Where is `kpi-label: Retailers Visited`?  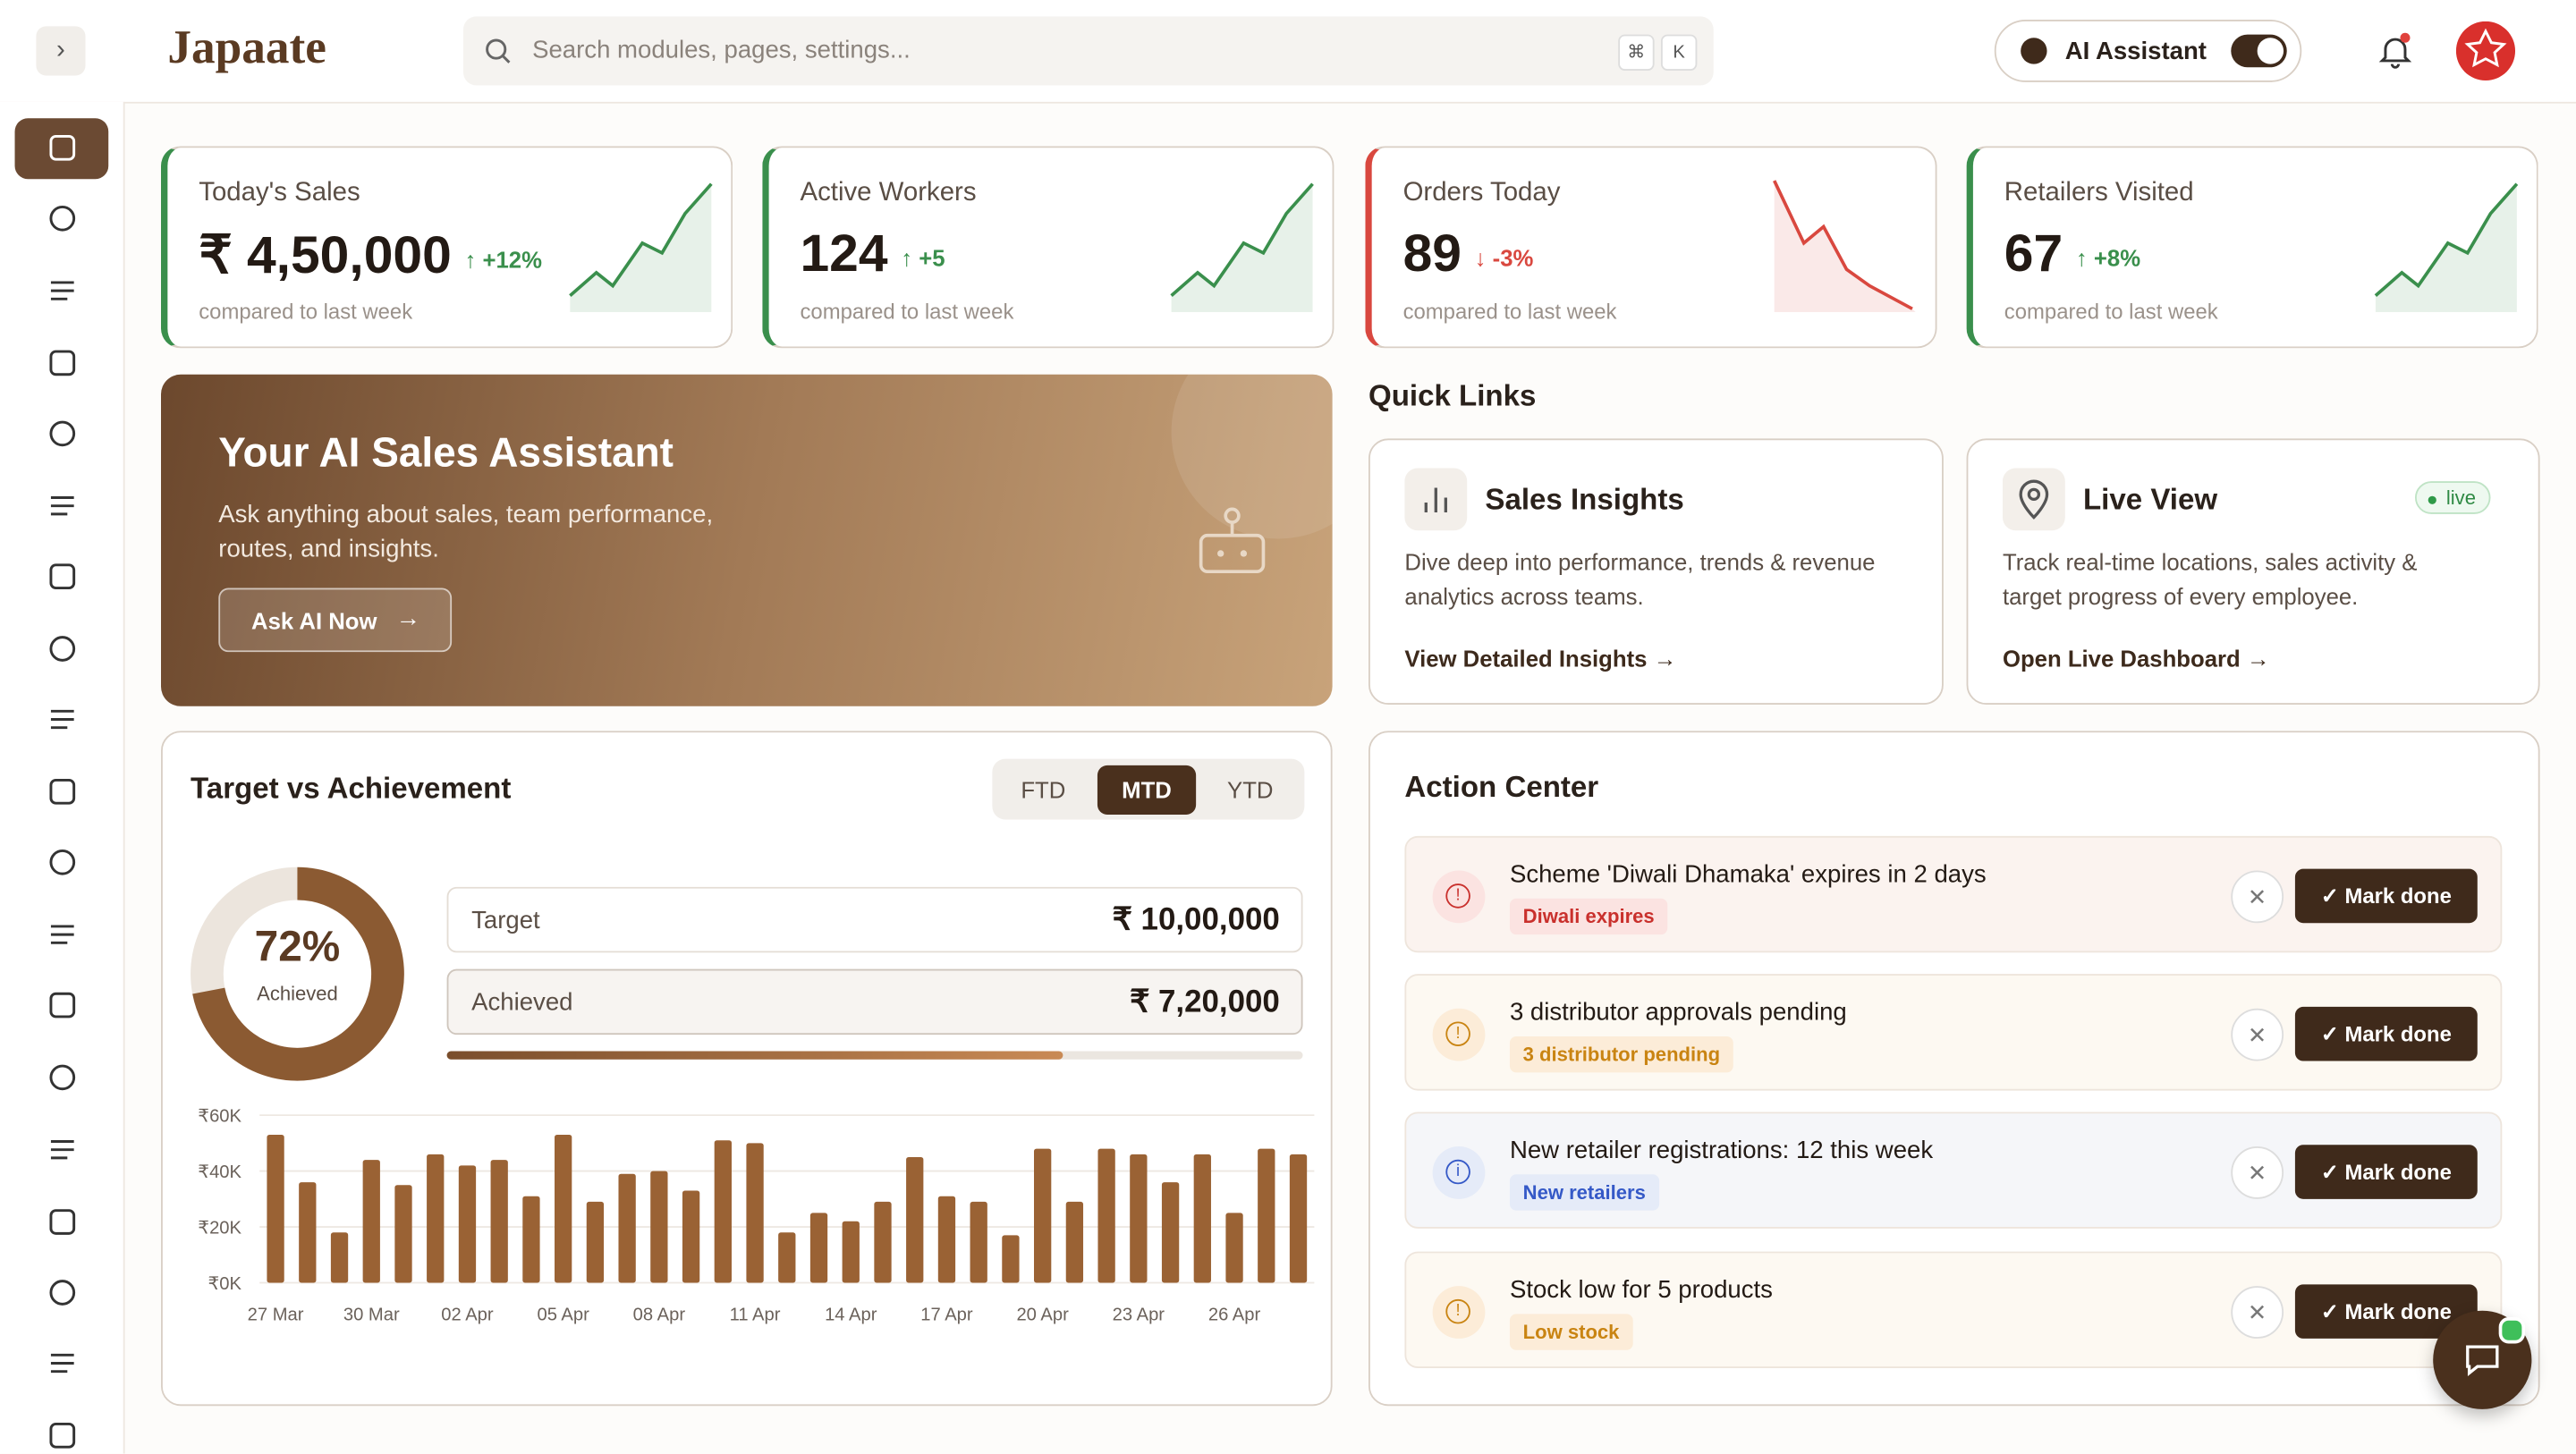 kpi-label: Retailers Visited is located at coordinates (2099, 193).